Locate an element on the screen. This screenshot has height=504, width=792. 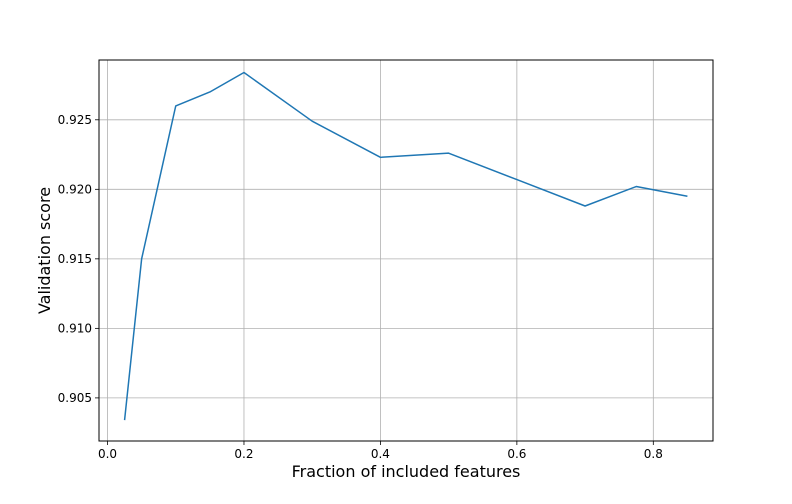
x-tick-label: 0.2 is located at coordinates (243, 454).